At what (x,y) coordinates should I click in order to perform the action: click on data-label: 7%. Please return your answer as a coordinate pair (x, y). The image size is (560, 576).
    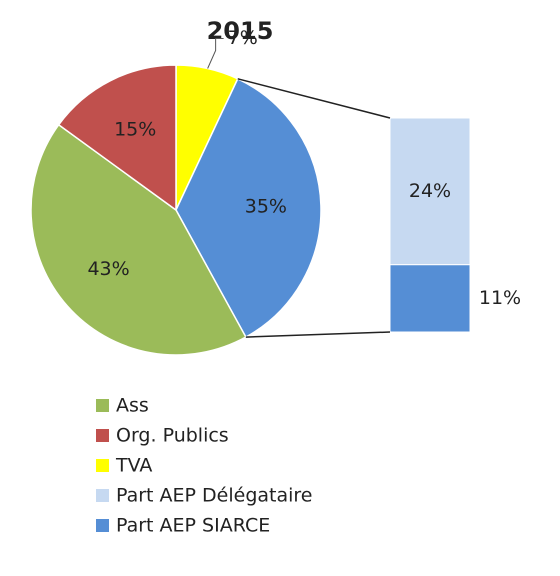
    Looking at the image, I should click on (243, 38).